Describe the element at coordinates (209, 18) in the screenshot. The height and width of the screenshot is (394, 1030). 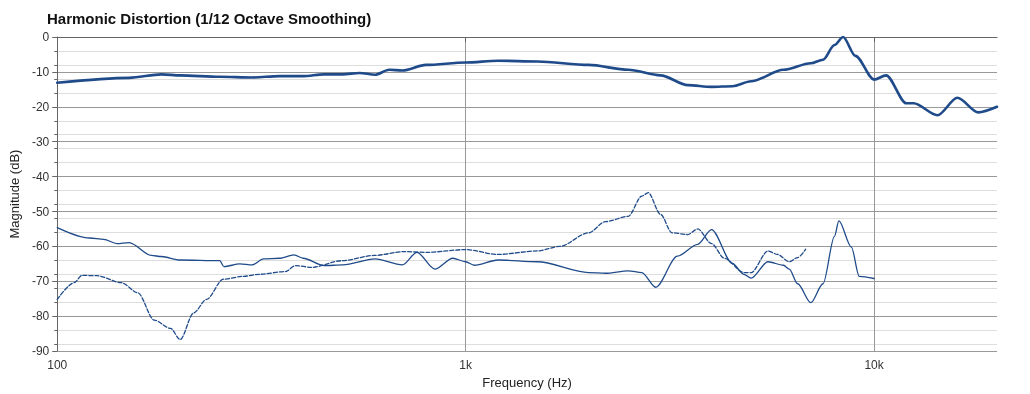
I see `chart-title: Harmonic Distortion (1/12 Octave Smoothing)` at that location.